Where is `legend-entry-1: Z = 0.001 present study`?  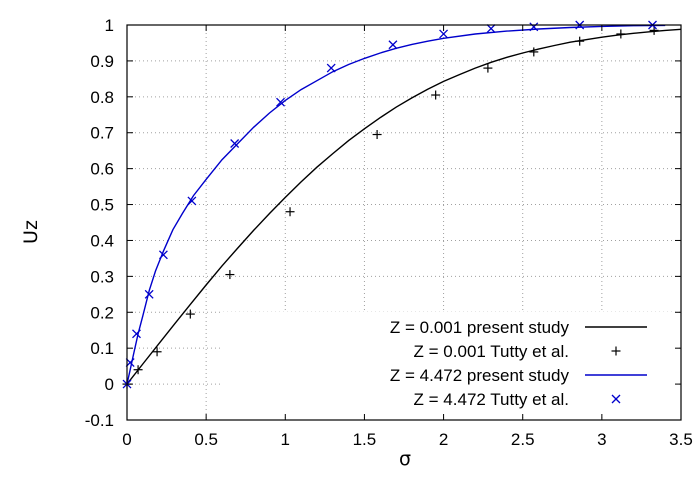 legend-entry-1: Z = 0.001 present study is located at coordinates (518, 327).